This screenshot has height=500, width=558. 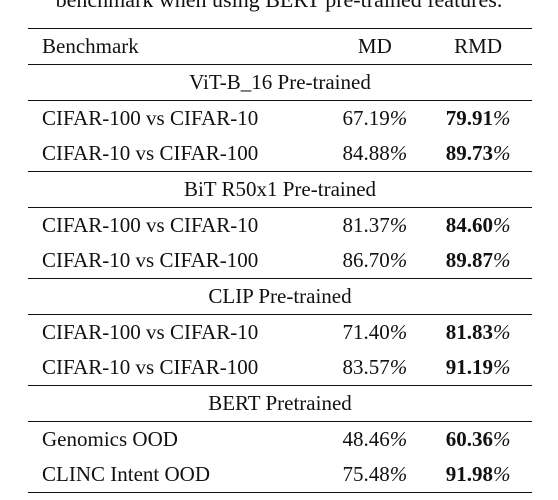 What do you see at coordinates (366, 153) in the screenshot?
I see `cell-md-value: 84.88` at bounding box center [366, 153].